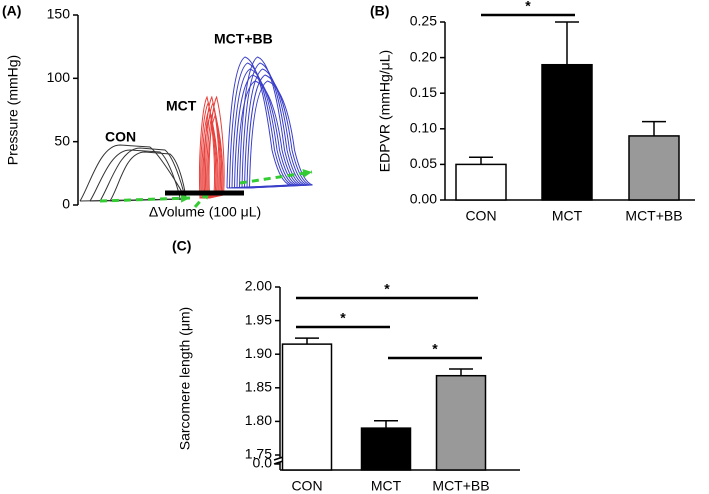  What do you see at coordinates (59, 14) in the screenshot?
I see `y-tick-label: 150` at bounding box center [59, 14].